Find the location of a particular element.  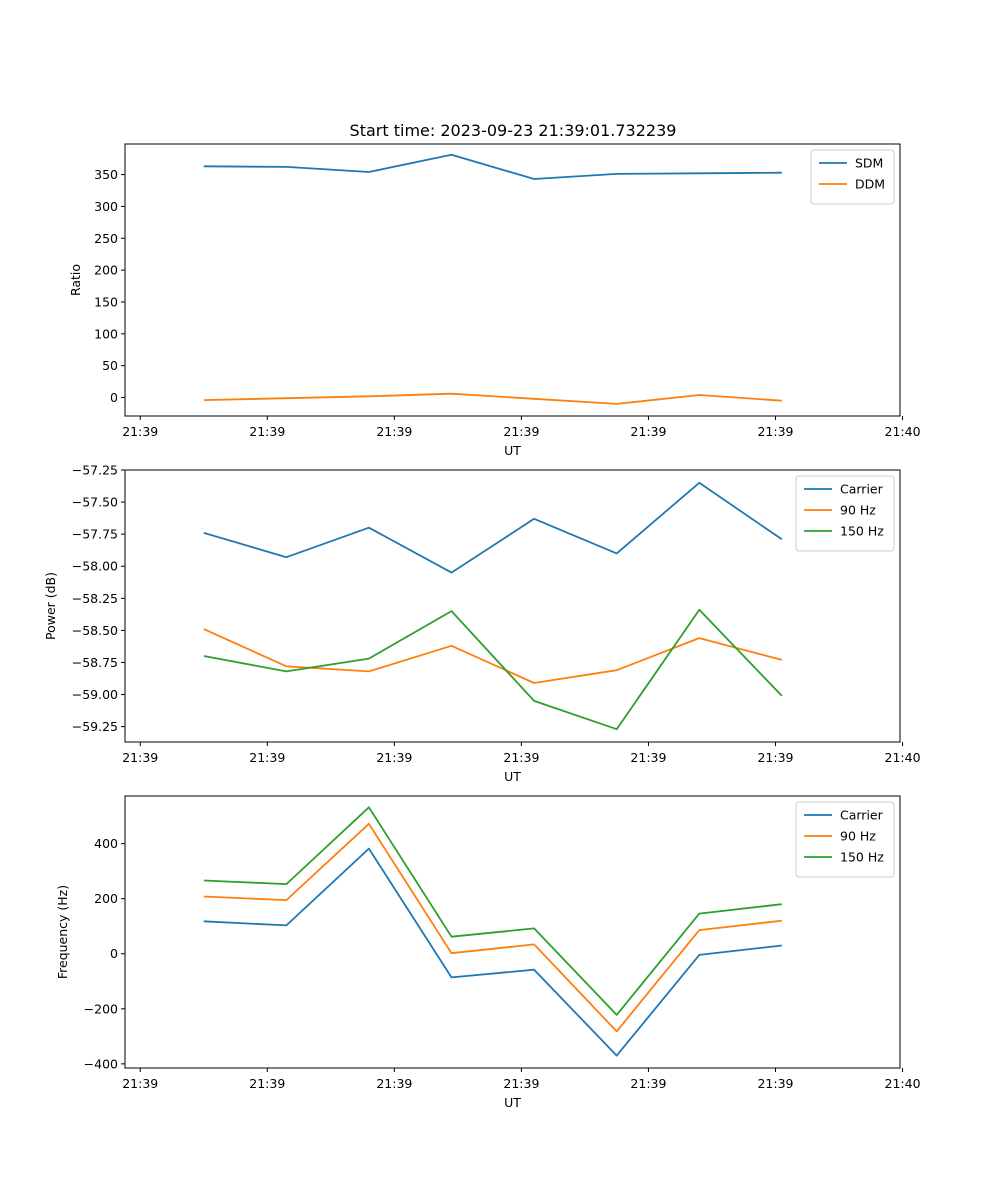

frequency-y-tick-label: 400 is located at coordinates (106, 843).